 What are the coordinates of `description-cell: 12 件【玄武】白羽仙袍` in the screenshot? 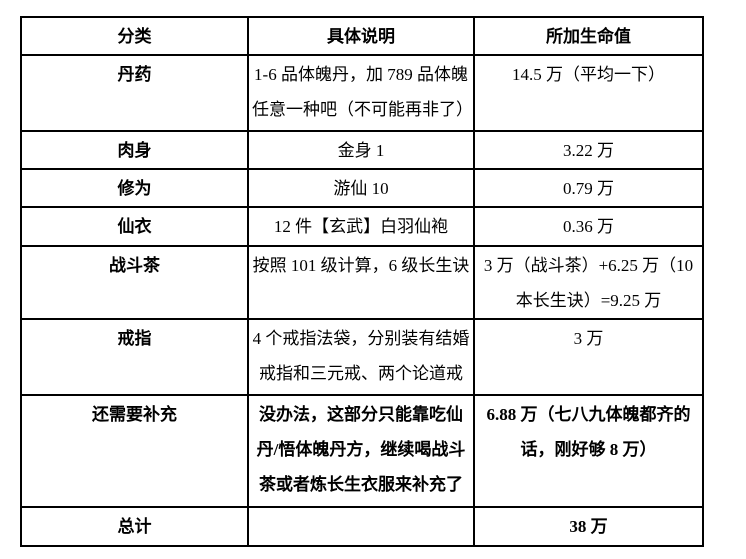 It's located at (361, 226).